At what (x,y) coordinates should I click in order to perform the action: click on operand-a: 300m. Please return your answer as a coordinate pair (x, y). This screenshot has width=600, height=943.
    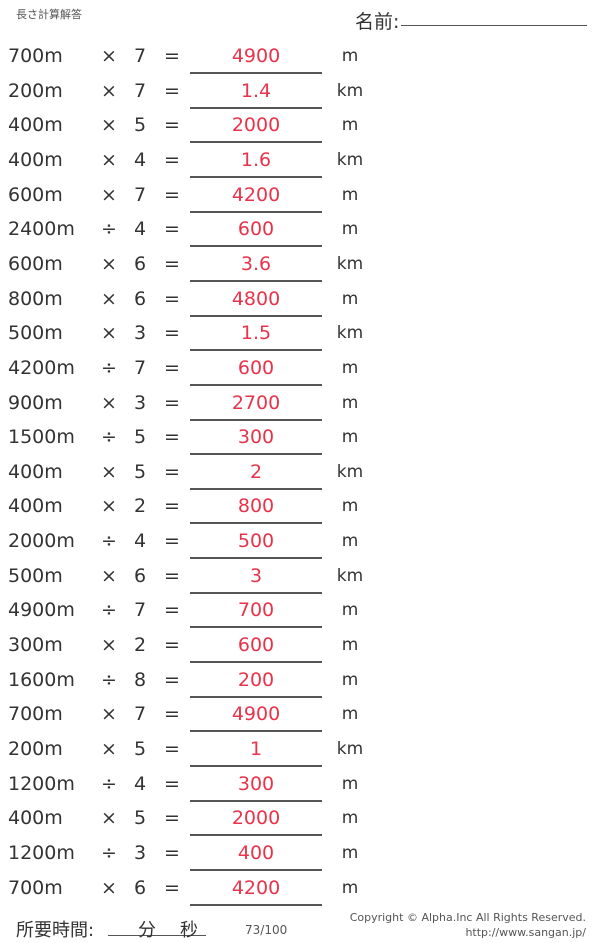
    Looking at the image, I should click on (35, 645).